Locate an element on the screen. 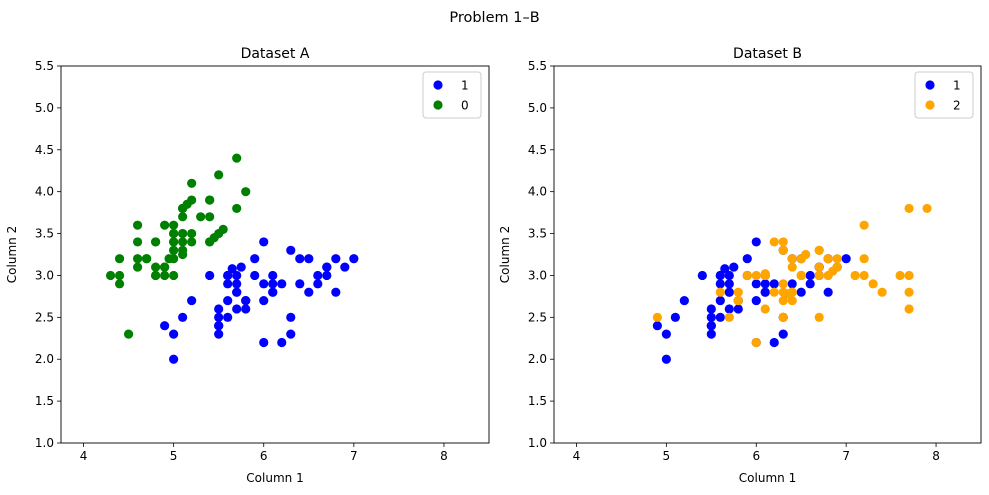 Image resolution: width=989 pixels, height=495 pixels. y-tick-label: 1.0 is located at coordinates (44, 443).